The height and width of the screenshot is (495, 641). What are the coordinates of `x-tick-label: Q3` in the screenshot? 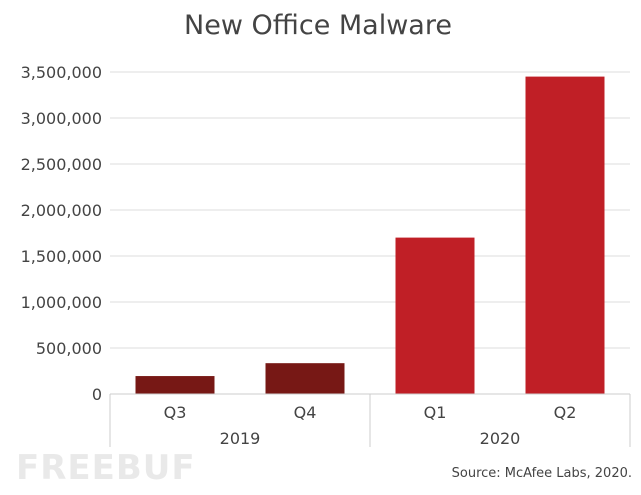 It's located at (175, 412).